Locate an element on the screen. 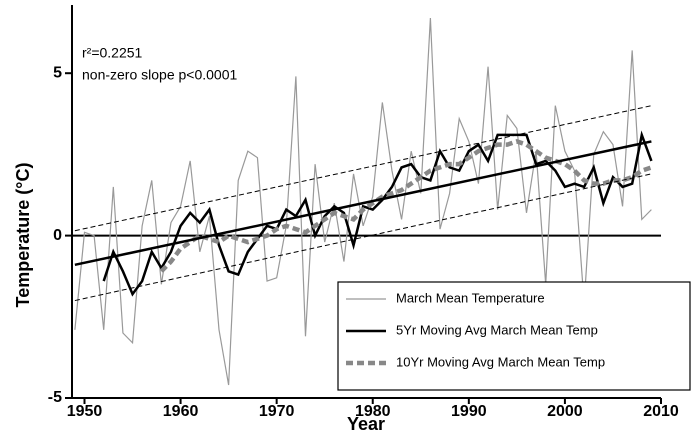 The width and height of the screenshot is (696, 438). x-tick-label: 1950 is located at coordinates (85, 411).